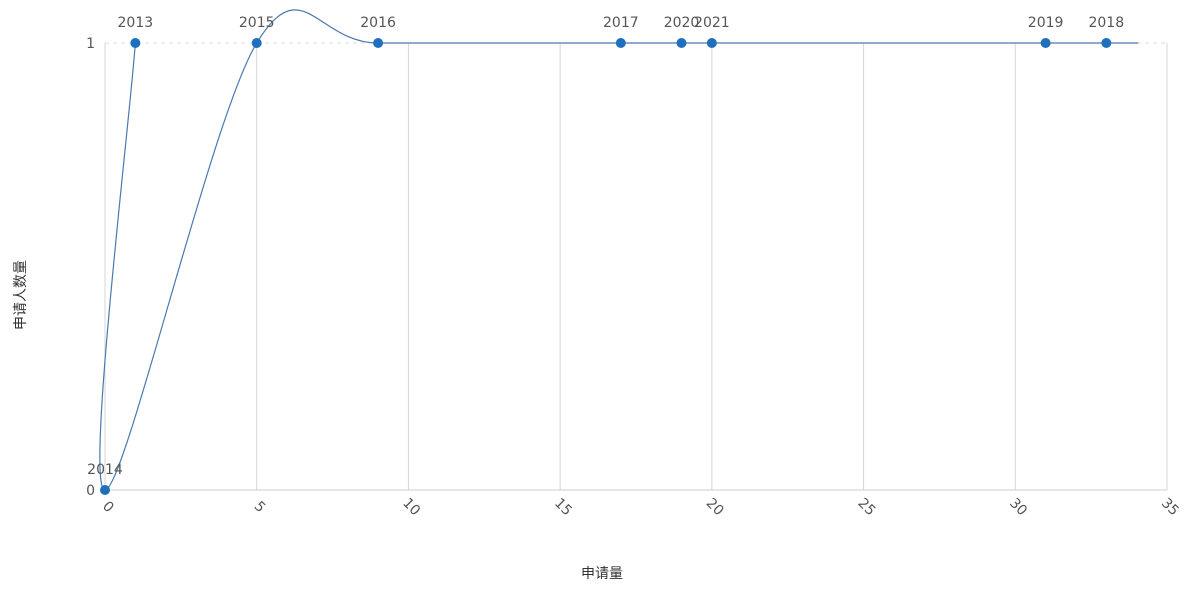  What do you see at coordinates (682, 23) in the screenshot?
I see `data-point-label: 2020` at bounding box center [682, 23].